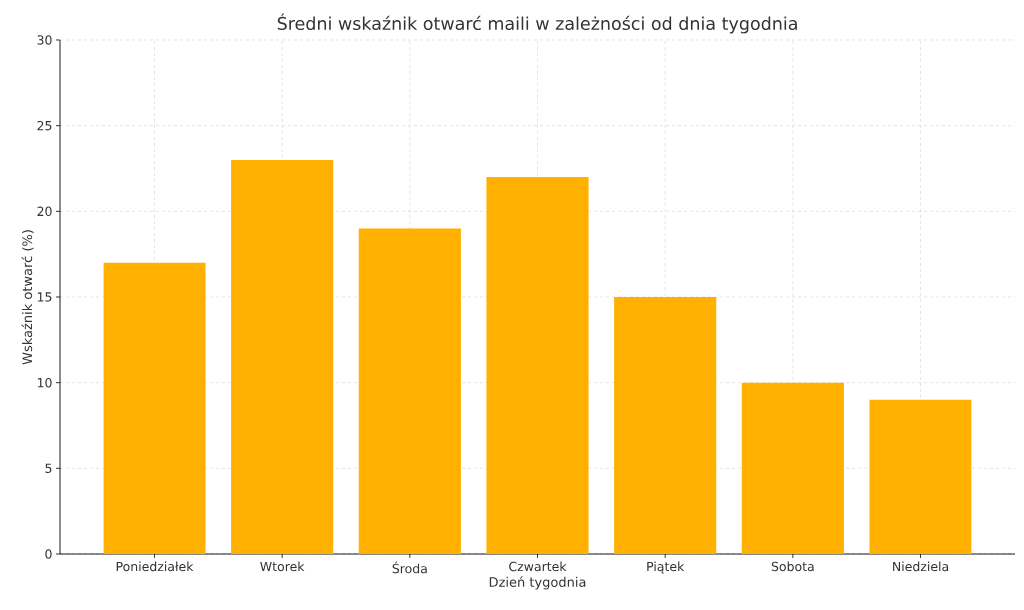 This screenshot has width=1024, height=610. Describe the element at coordinates (792, 566) in the screenshot. I see `x-tick-label: Sobota` at that location.